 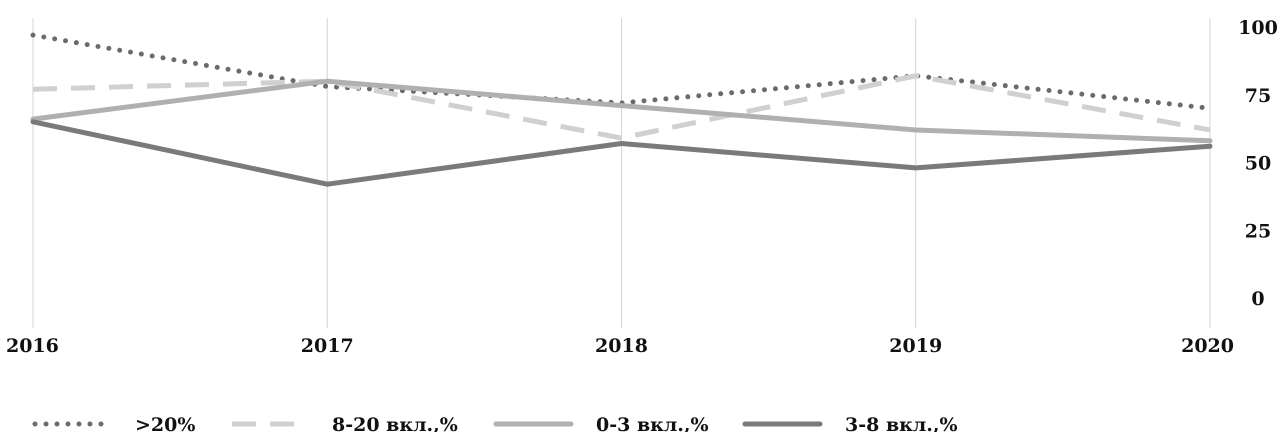 What do you see at coordinates (1258, 231) in the screenshot?
I see `y-tick-label: 25` at bounding box center [1258, 231].